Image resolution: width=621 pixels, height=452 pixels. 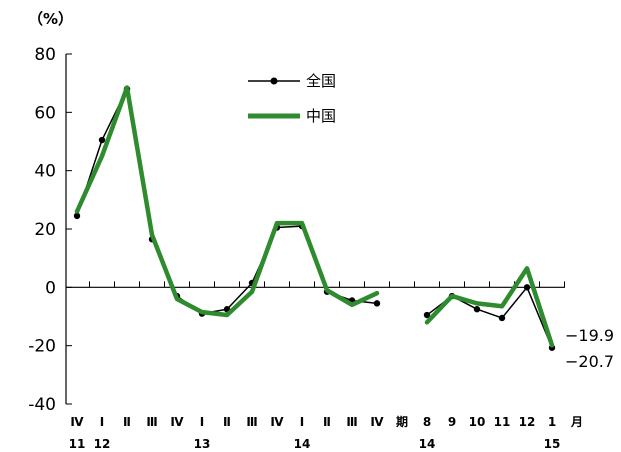 I want to click on x-tick-label: 10, so click(x=477, y=422).